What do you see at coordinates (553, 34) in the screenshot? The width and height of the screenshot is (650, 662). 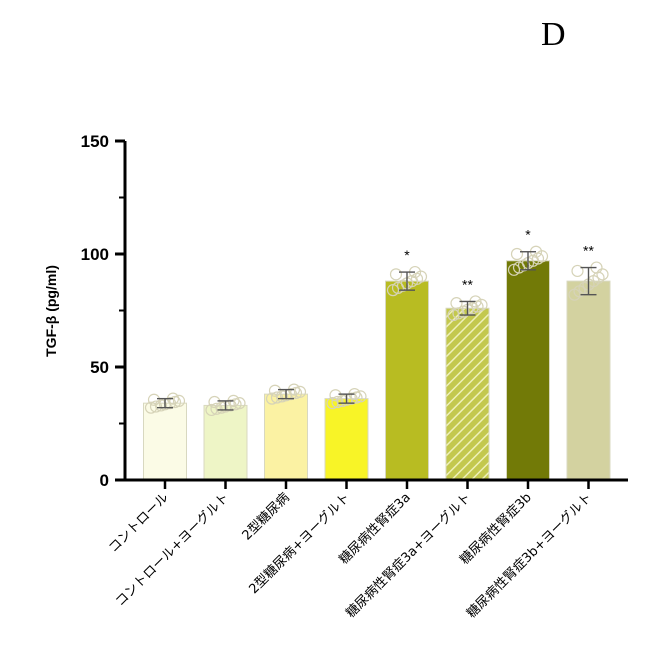 I see `panel-letter: D` at bounding box center [553, 34].